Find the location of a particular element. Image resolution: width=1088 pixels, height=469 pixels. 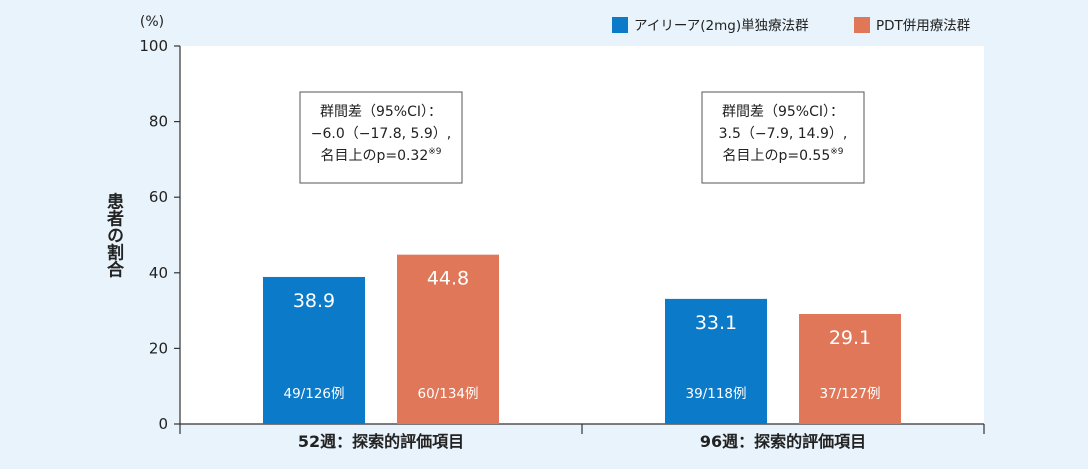

x-category-label: 96週：探索的評価項目 is located at coordinates (783, 441).